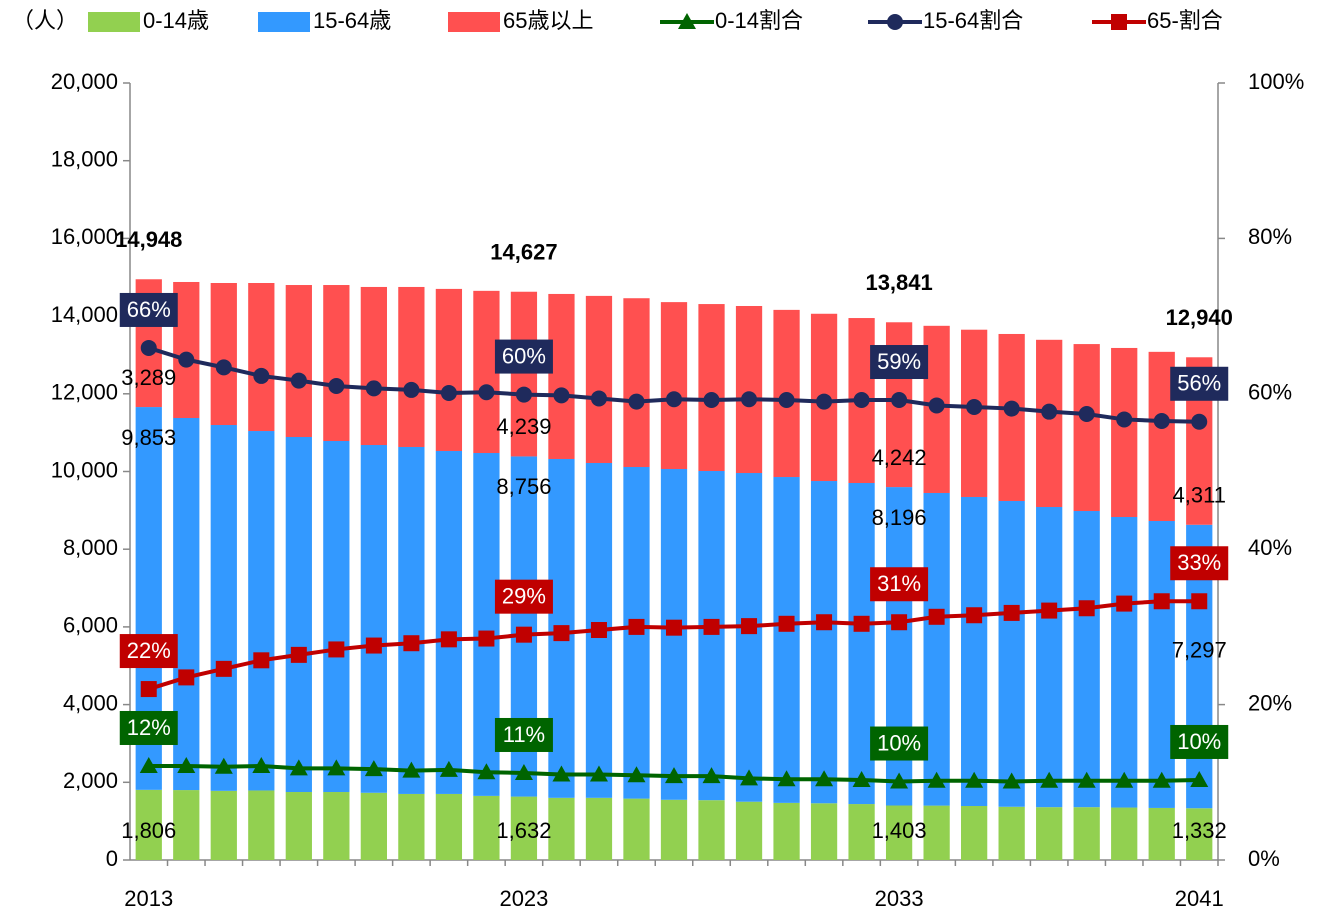 Image resolution: width=1333 pixels, height=922 pixels. I want to click on total-label: 12,940, so click(1199, 317).